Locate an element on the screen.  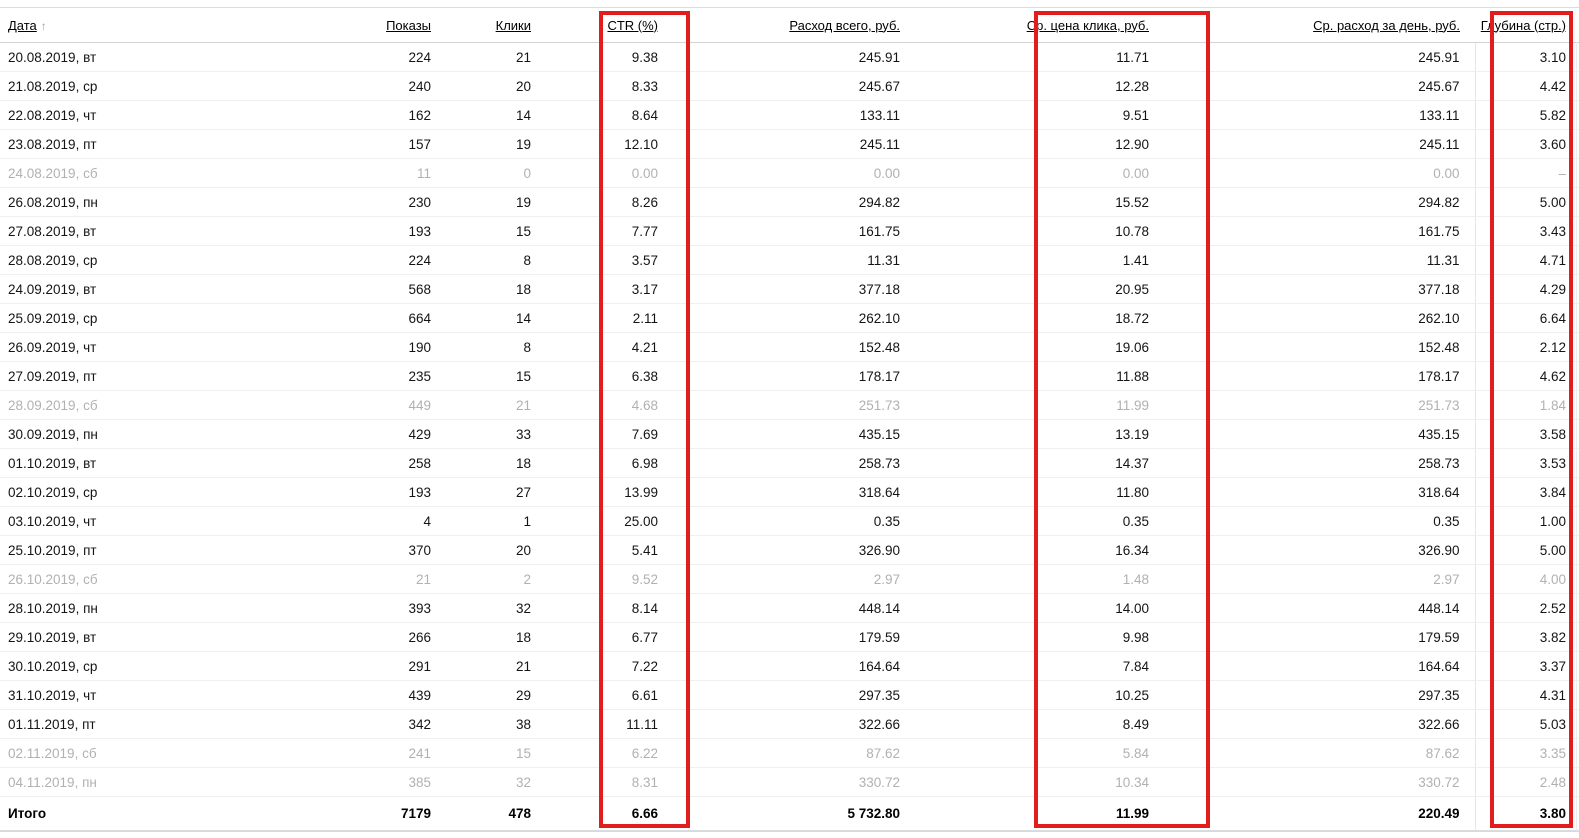
cell-impressions: 193 is located at coordinates (355, 231).